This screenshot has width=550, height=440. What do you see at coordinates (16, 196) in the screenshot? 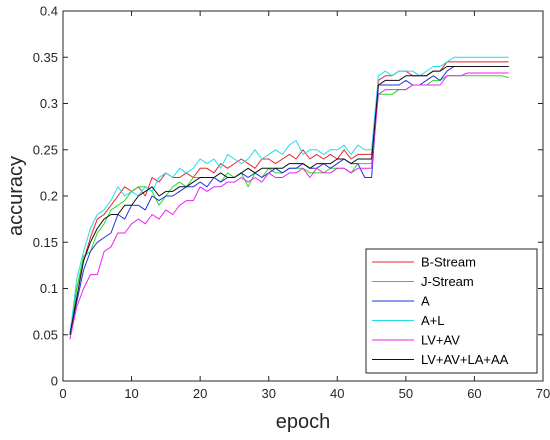
I see `y-axis-label: accuracy` at bounding box center [16, 196].